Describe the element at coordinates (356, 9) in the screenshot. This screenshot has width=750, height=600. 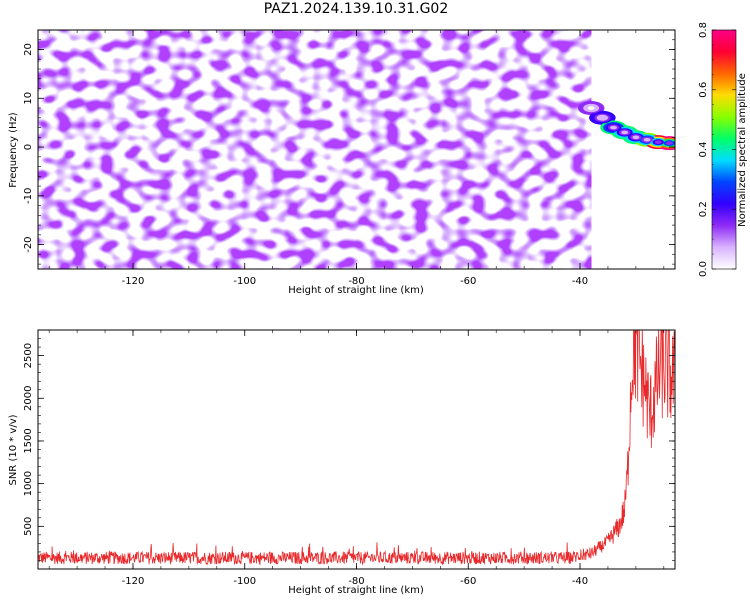
I see `chart-title: PAZ1.2024.139.10.31.G02` at that location.